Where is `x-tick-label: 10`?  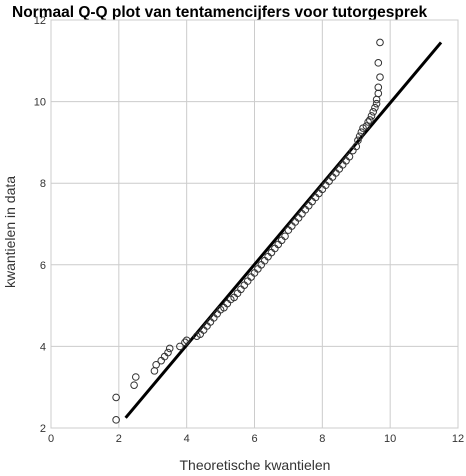
x-tick-label: 10 is located at coordinates (390, 439).